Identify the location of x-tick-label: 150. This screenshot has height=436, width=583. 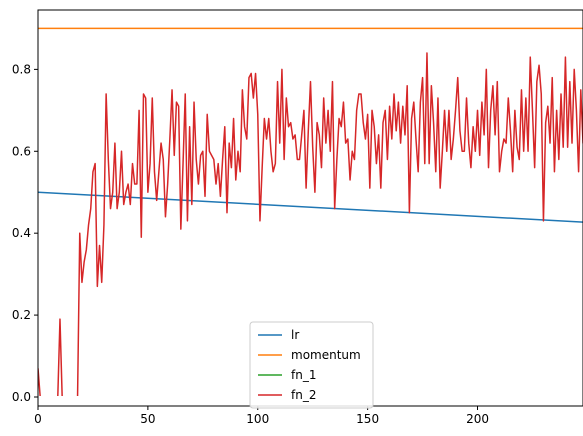
(367, 419).